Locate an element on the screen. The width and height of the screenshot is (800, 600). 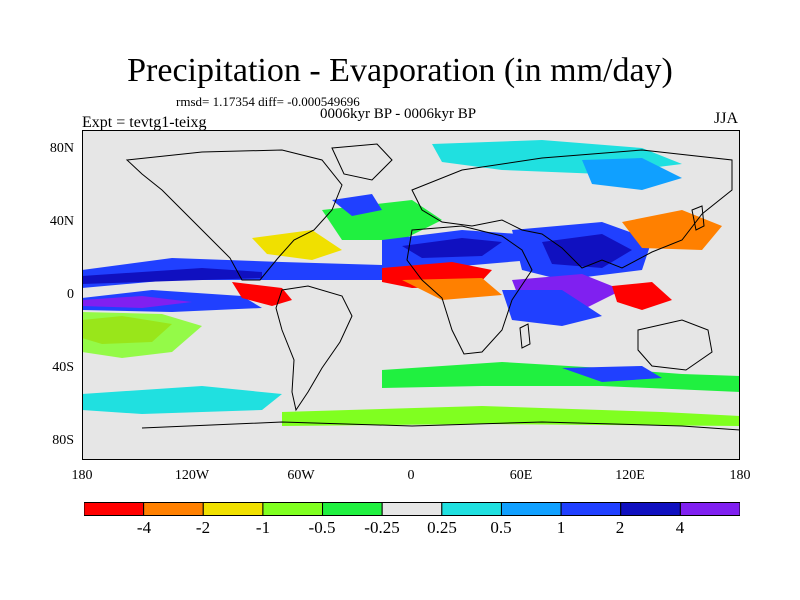
north-atlantic-blue is located at coordinates (357, 205).